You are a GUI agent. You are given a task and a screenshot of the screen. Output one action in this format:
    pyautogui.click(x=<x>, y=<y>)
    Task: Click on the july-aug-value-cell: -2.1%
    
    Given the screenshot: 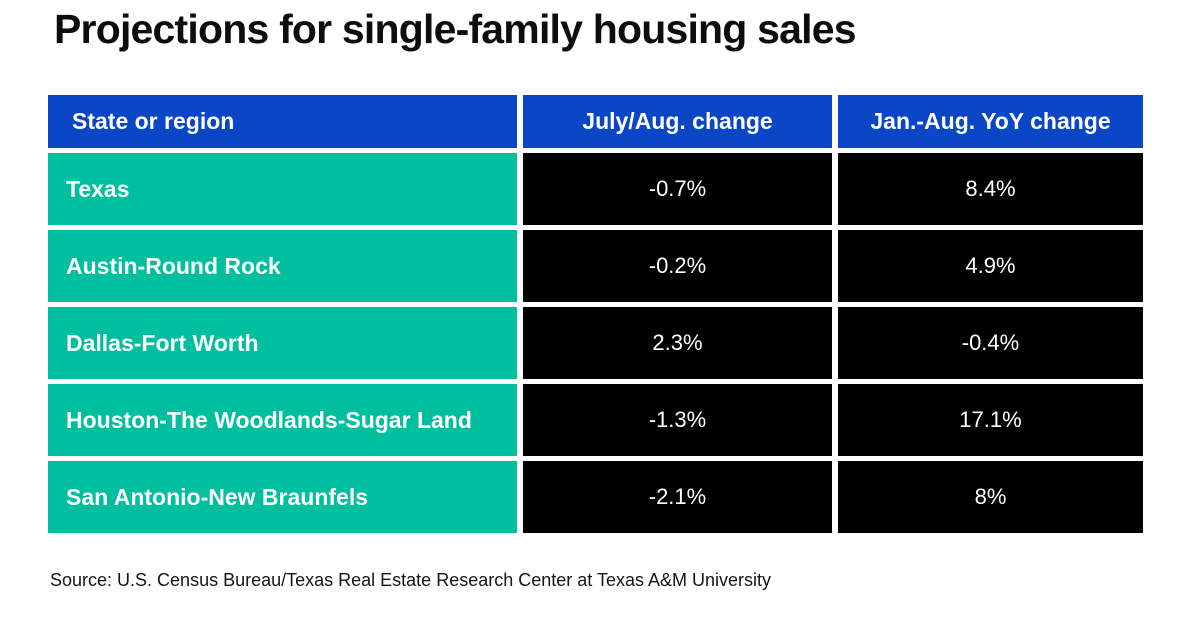 What is the action you would take?
    pyautogui.click(x=677, y=497)
    